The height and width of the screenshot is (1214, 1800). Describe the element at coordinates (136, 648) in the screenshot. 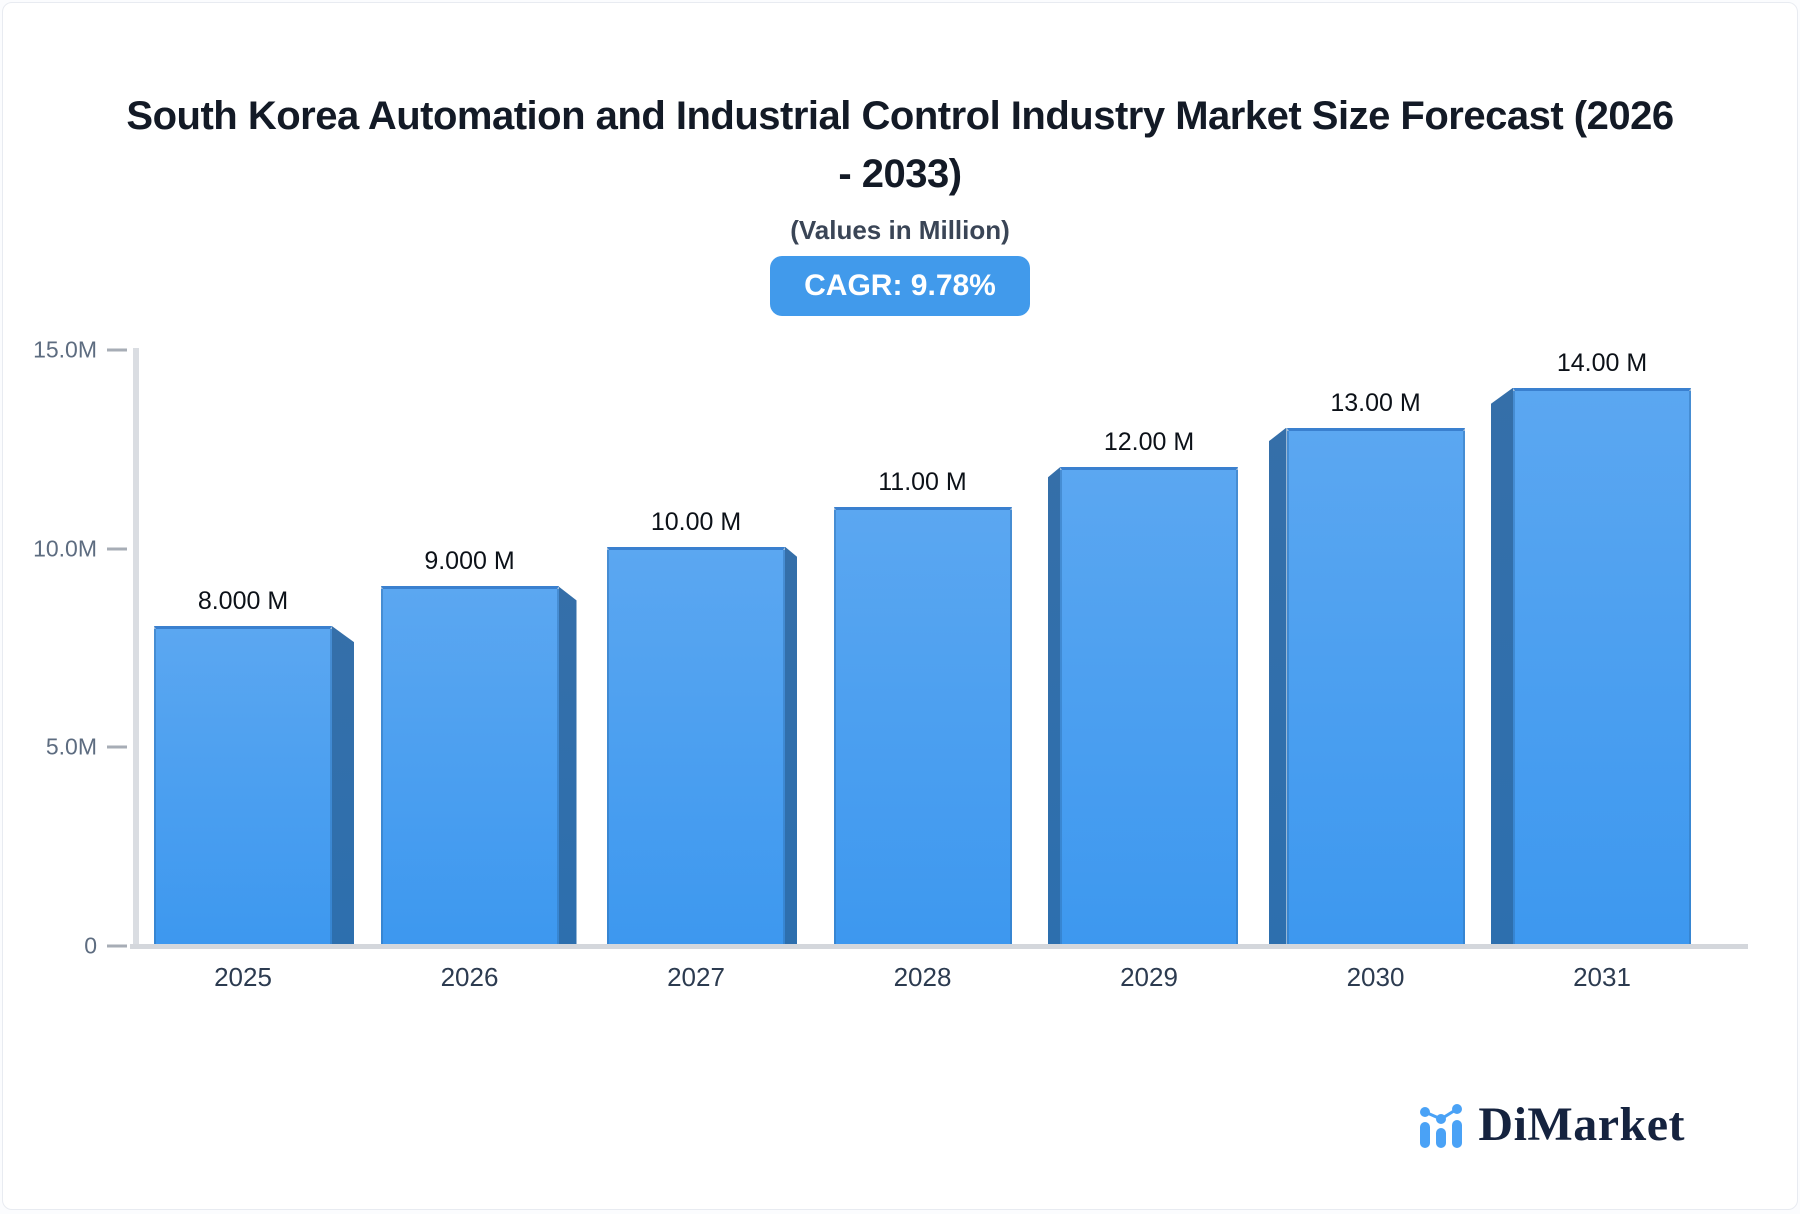

I see `y-axis-line` at that location.